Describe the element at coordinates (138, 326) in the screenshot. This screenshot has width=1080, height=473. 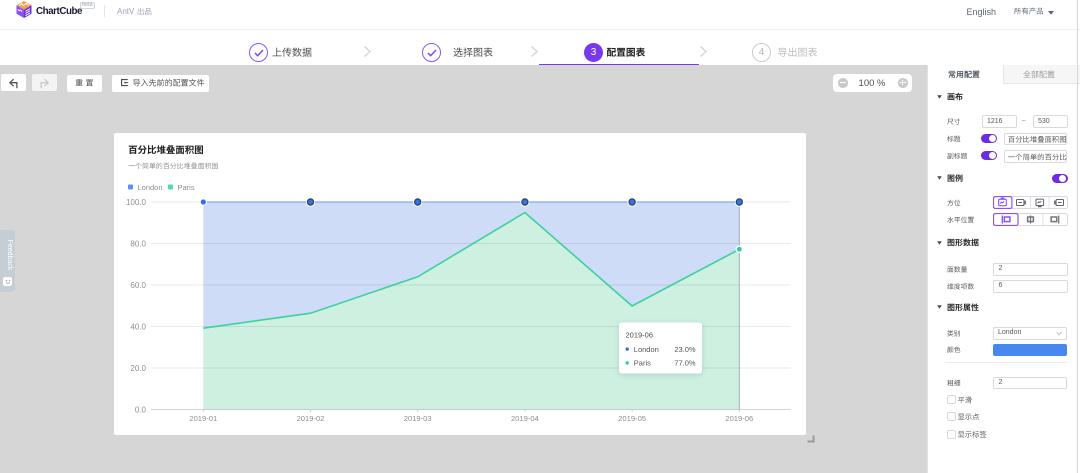
I see `svg-text: 40.0` at that location.